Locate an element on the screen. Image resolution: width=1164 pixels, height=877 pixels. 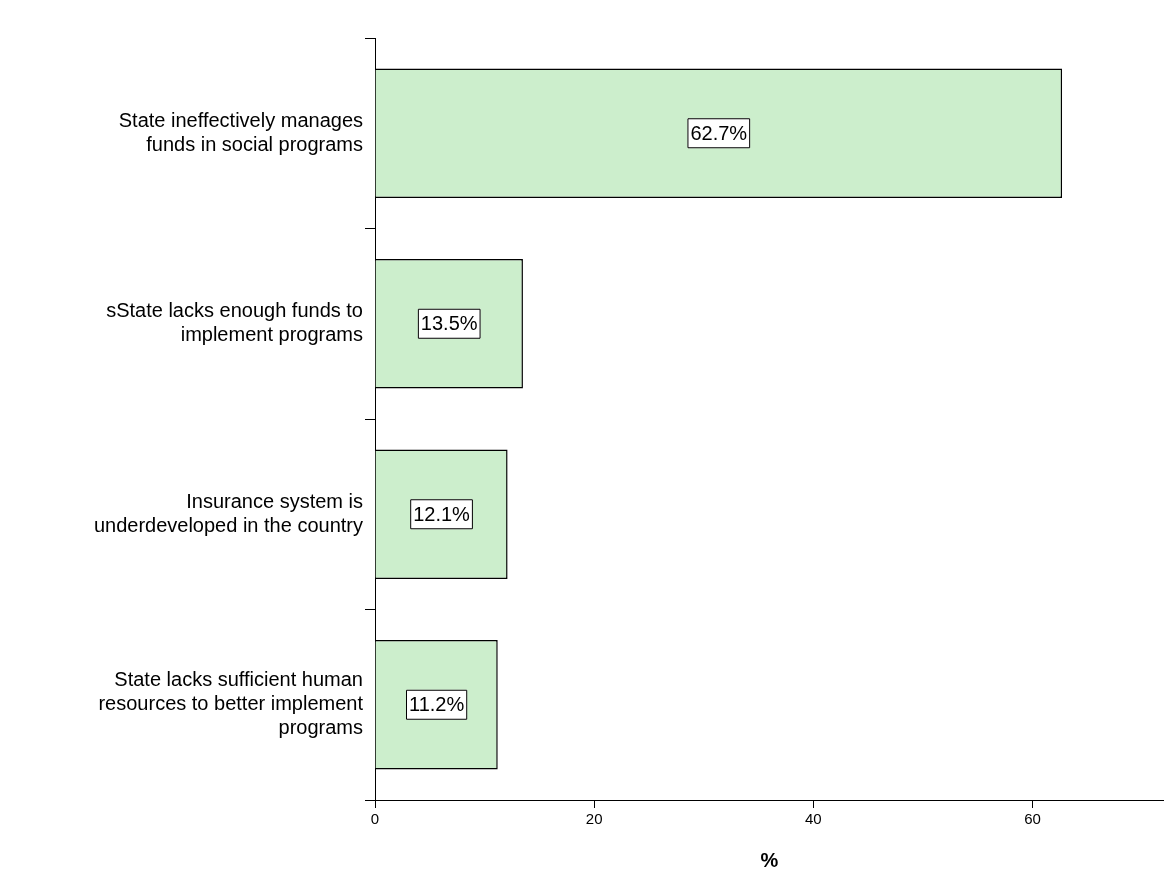
data-label: 11.2% is located at coordinates (437, 704).